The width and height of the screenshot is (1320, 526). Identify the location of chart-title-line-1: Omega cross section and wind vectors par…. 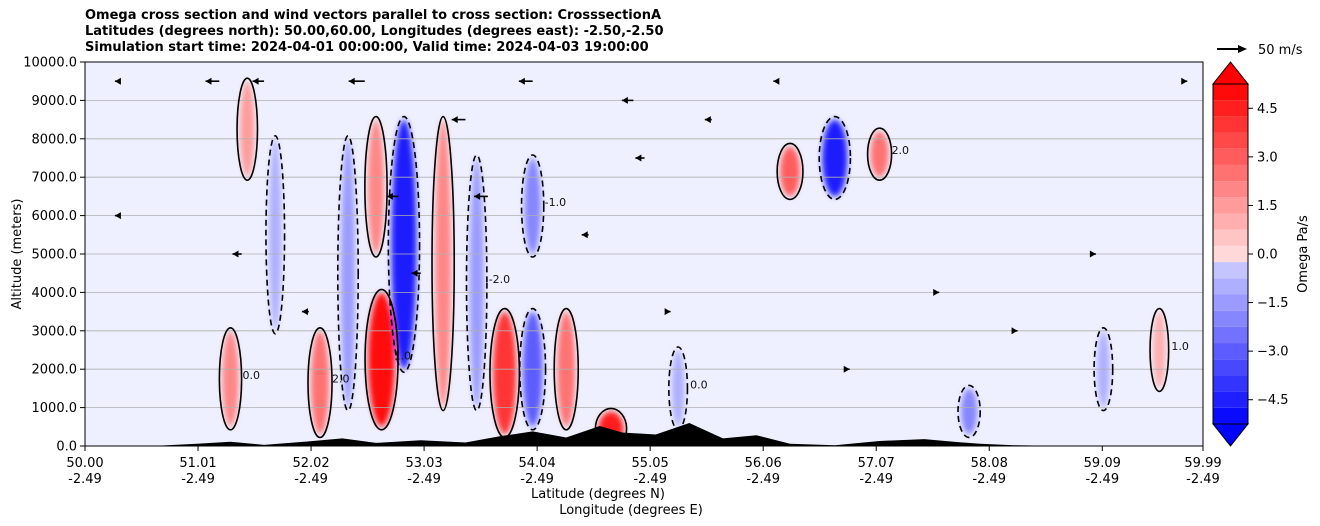
(373, 15).